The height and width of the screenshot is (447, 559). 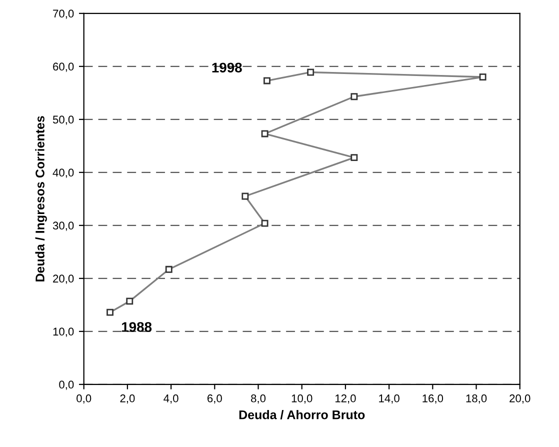 What do you see at coordinates (258, 399) in the screenshot?
I see `x-tick-label: 8,0` at bounding box center [258, 399].